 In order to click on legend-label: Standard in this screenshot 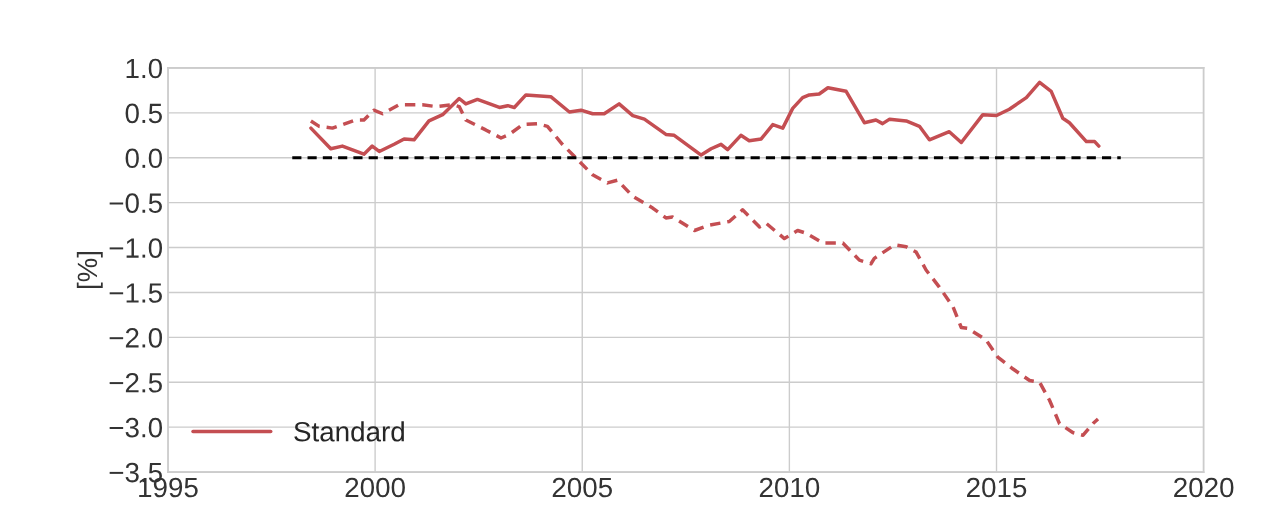, I will do `click(349, 431)`.